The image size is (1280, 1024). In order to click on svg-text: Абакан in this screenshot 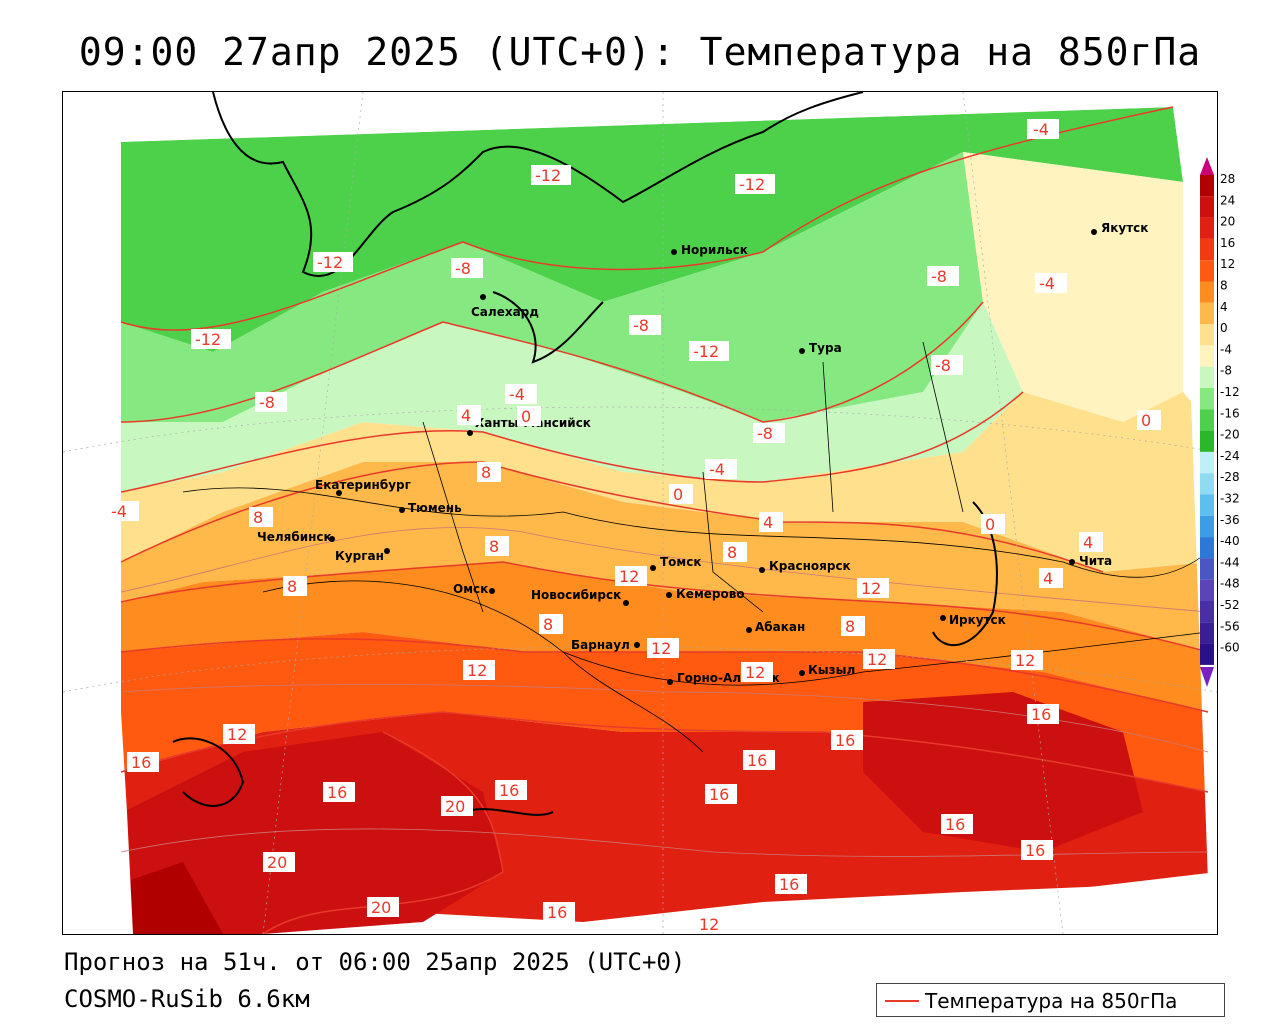, I will do `click(780, 627)`.